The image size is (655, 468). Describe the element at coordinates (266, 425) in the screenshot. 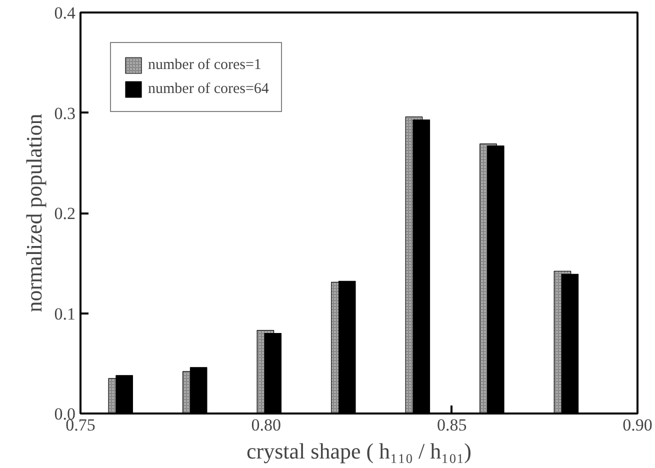

I see `x-tick-label: 0.80` at that location.